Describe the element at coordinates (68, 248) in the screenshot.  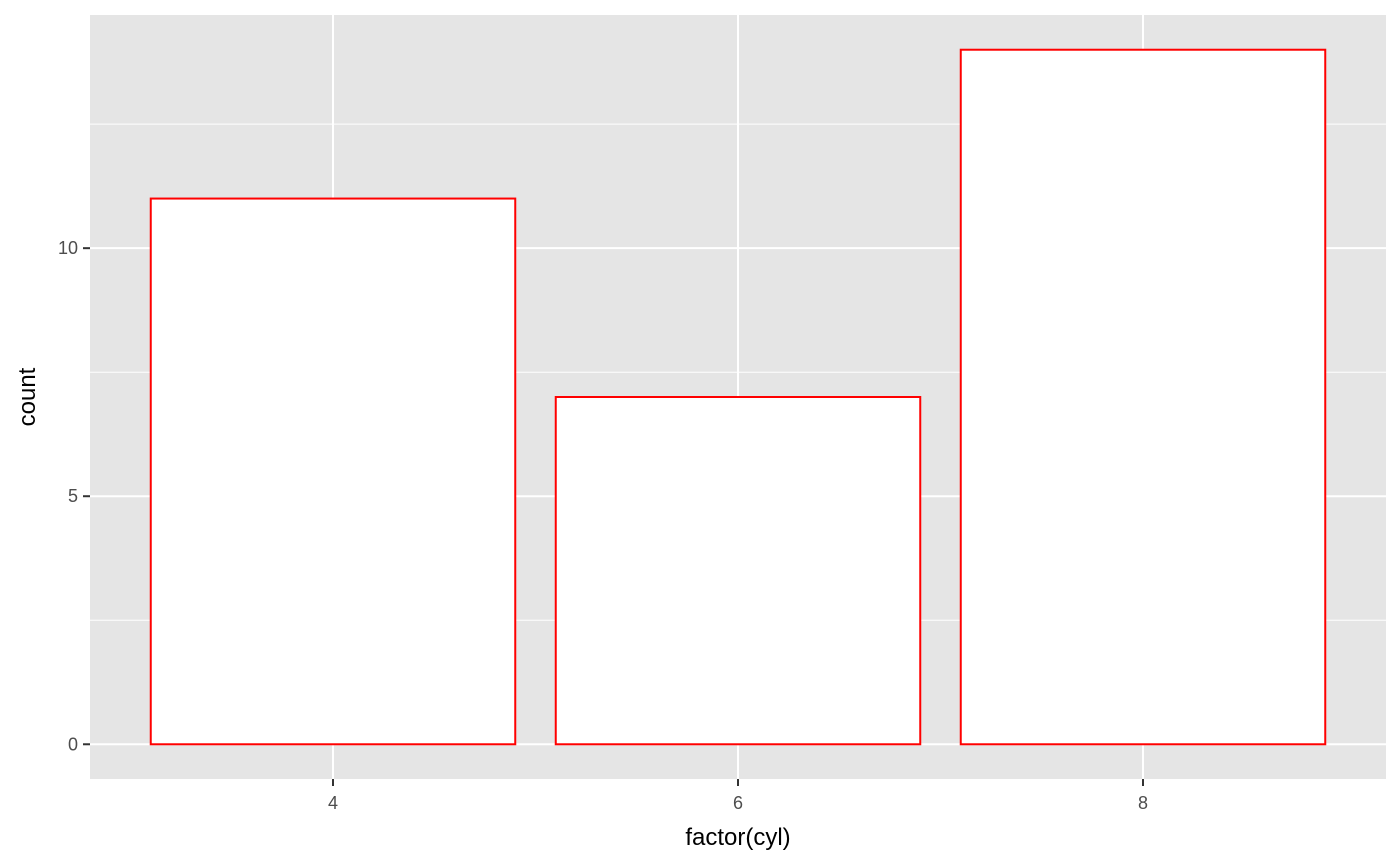
I see `y-tick-label: 10` at that location.